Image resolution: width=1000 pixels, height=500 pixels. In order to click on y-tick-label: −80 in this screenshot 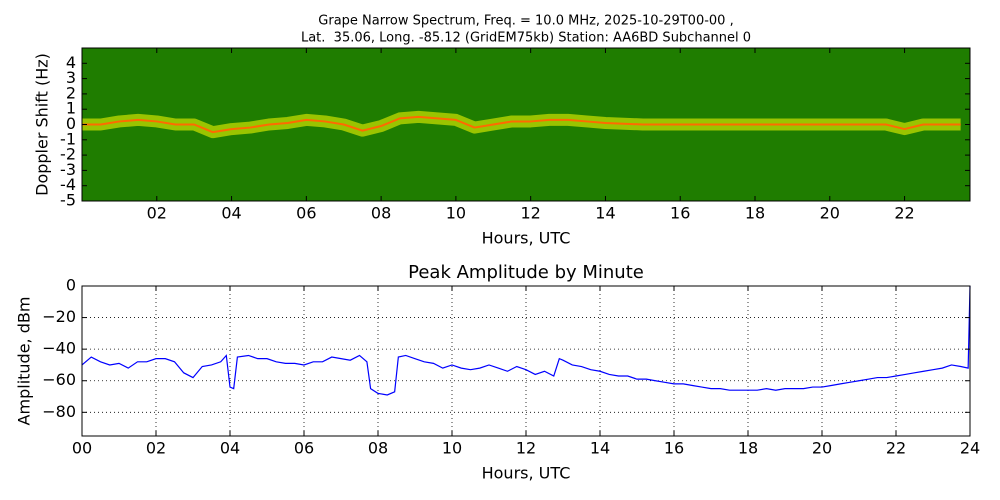, I will do `click(59, 411)`.